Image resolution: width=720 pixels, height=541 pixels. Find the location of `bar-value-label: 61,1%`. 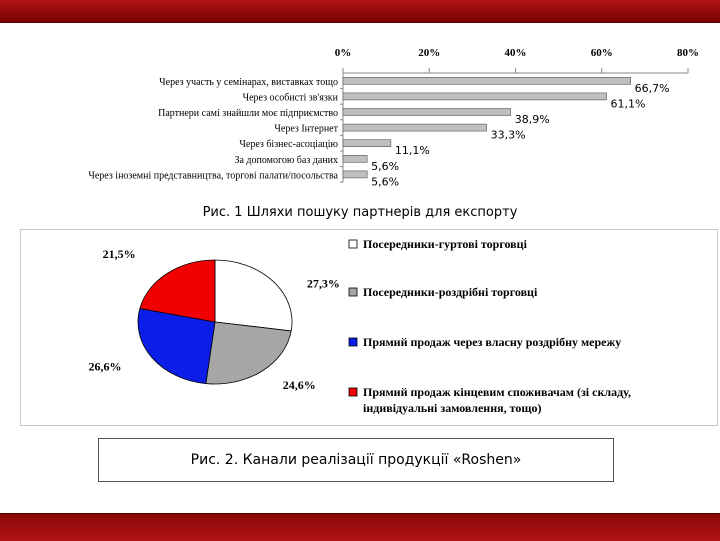

bar-value-label: 61,1% is located at coordinates (627, 103).